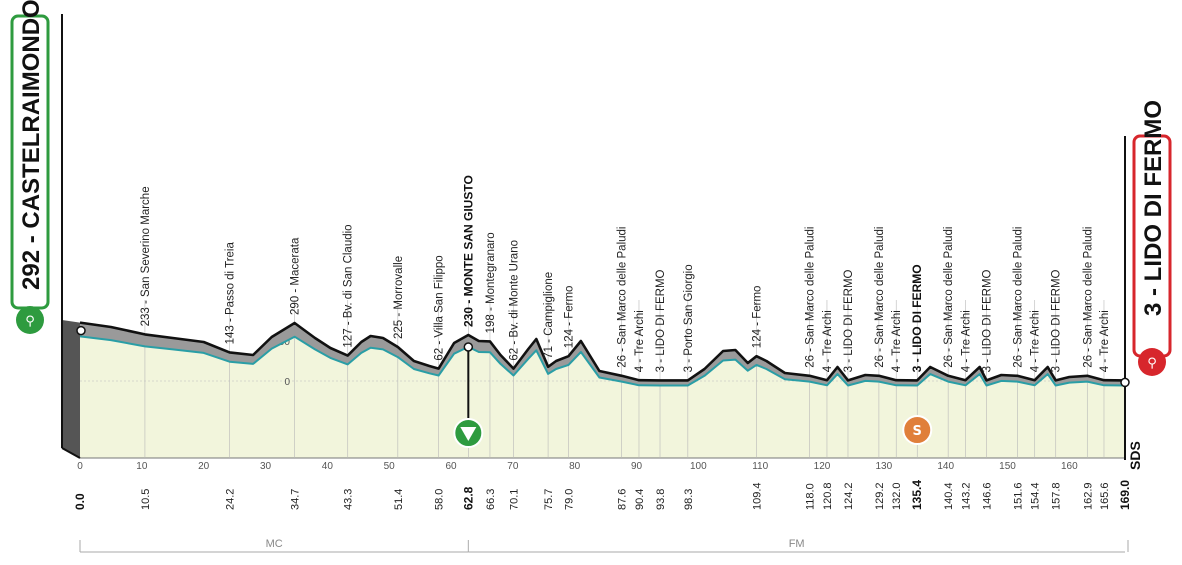  I want to click on x-tick-label: 100, so click(698, 466).